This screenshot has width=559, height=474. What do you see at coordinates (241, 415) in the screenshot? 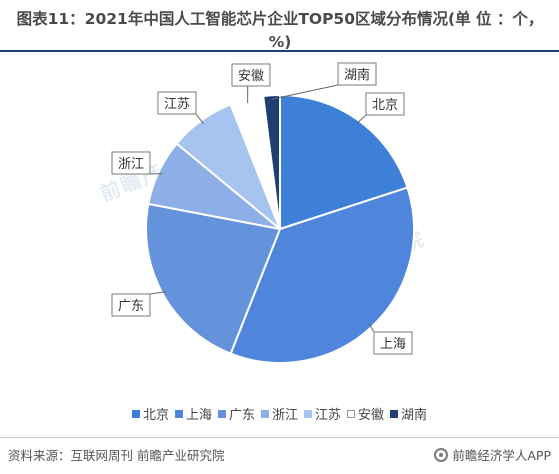
I see `legend-label-2: 广东` at bounding box center [241, 415].